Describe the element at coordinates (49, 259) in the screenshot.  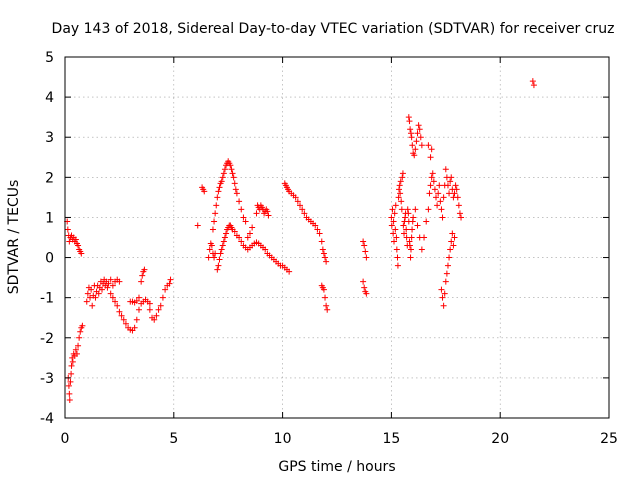
I see `y-tick-label: 0` at that location.